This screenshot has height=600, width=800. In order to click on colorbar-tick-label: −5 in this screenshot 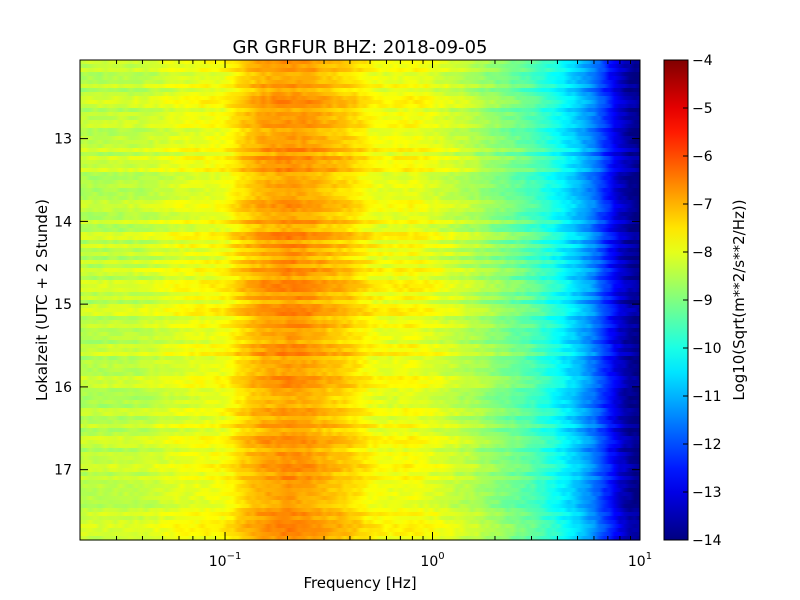, I will do `click(702, 109)`.